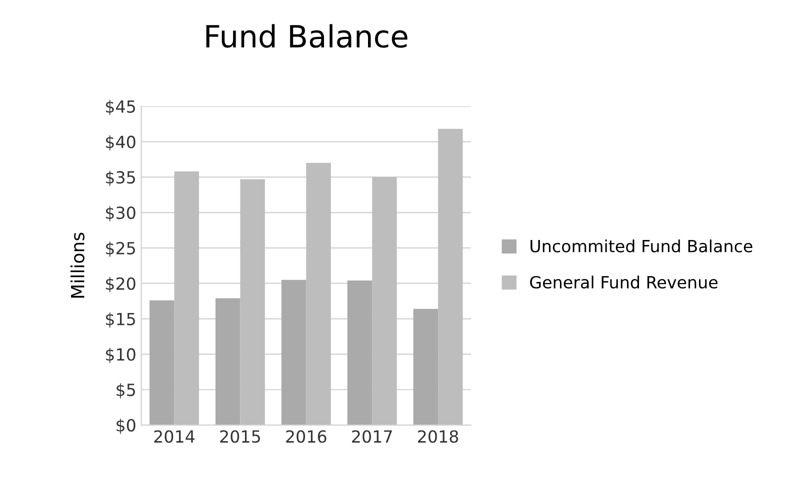 This screenshot has width=785, height=483. I want to click on x-tick-label: 2016, so click(306, 436).